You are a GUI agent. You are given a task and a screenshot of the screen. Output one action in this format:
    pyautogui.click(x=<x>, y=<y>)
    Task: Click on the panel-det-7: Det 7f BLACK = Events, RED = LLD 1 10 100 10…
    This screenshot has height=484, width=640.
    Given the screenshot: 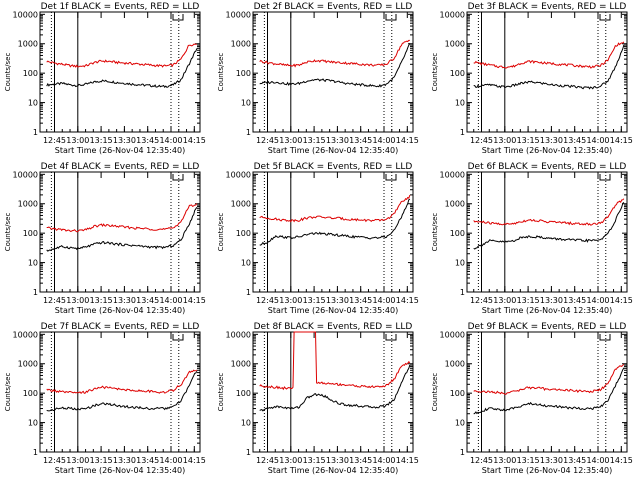 What is the action you would take?
    pyautogui.click(x=105, y=398)
    